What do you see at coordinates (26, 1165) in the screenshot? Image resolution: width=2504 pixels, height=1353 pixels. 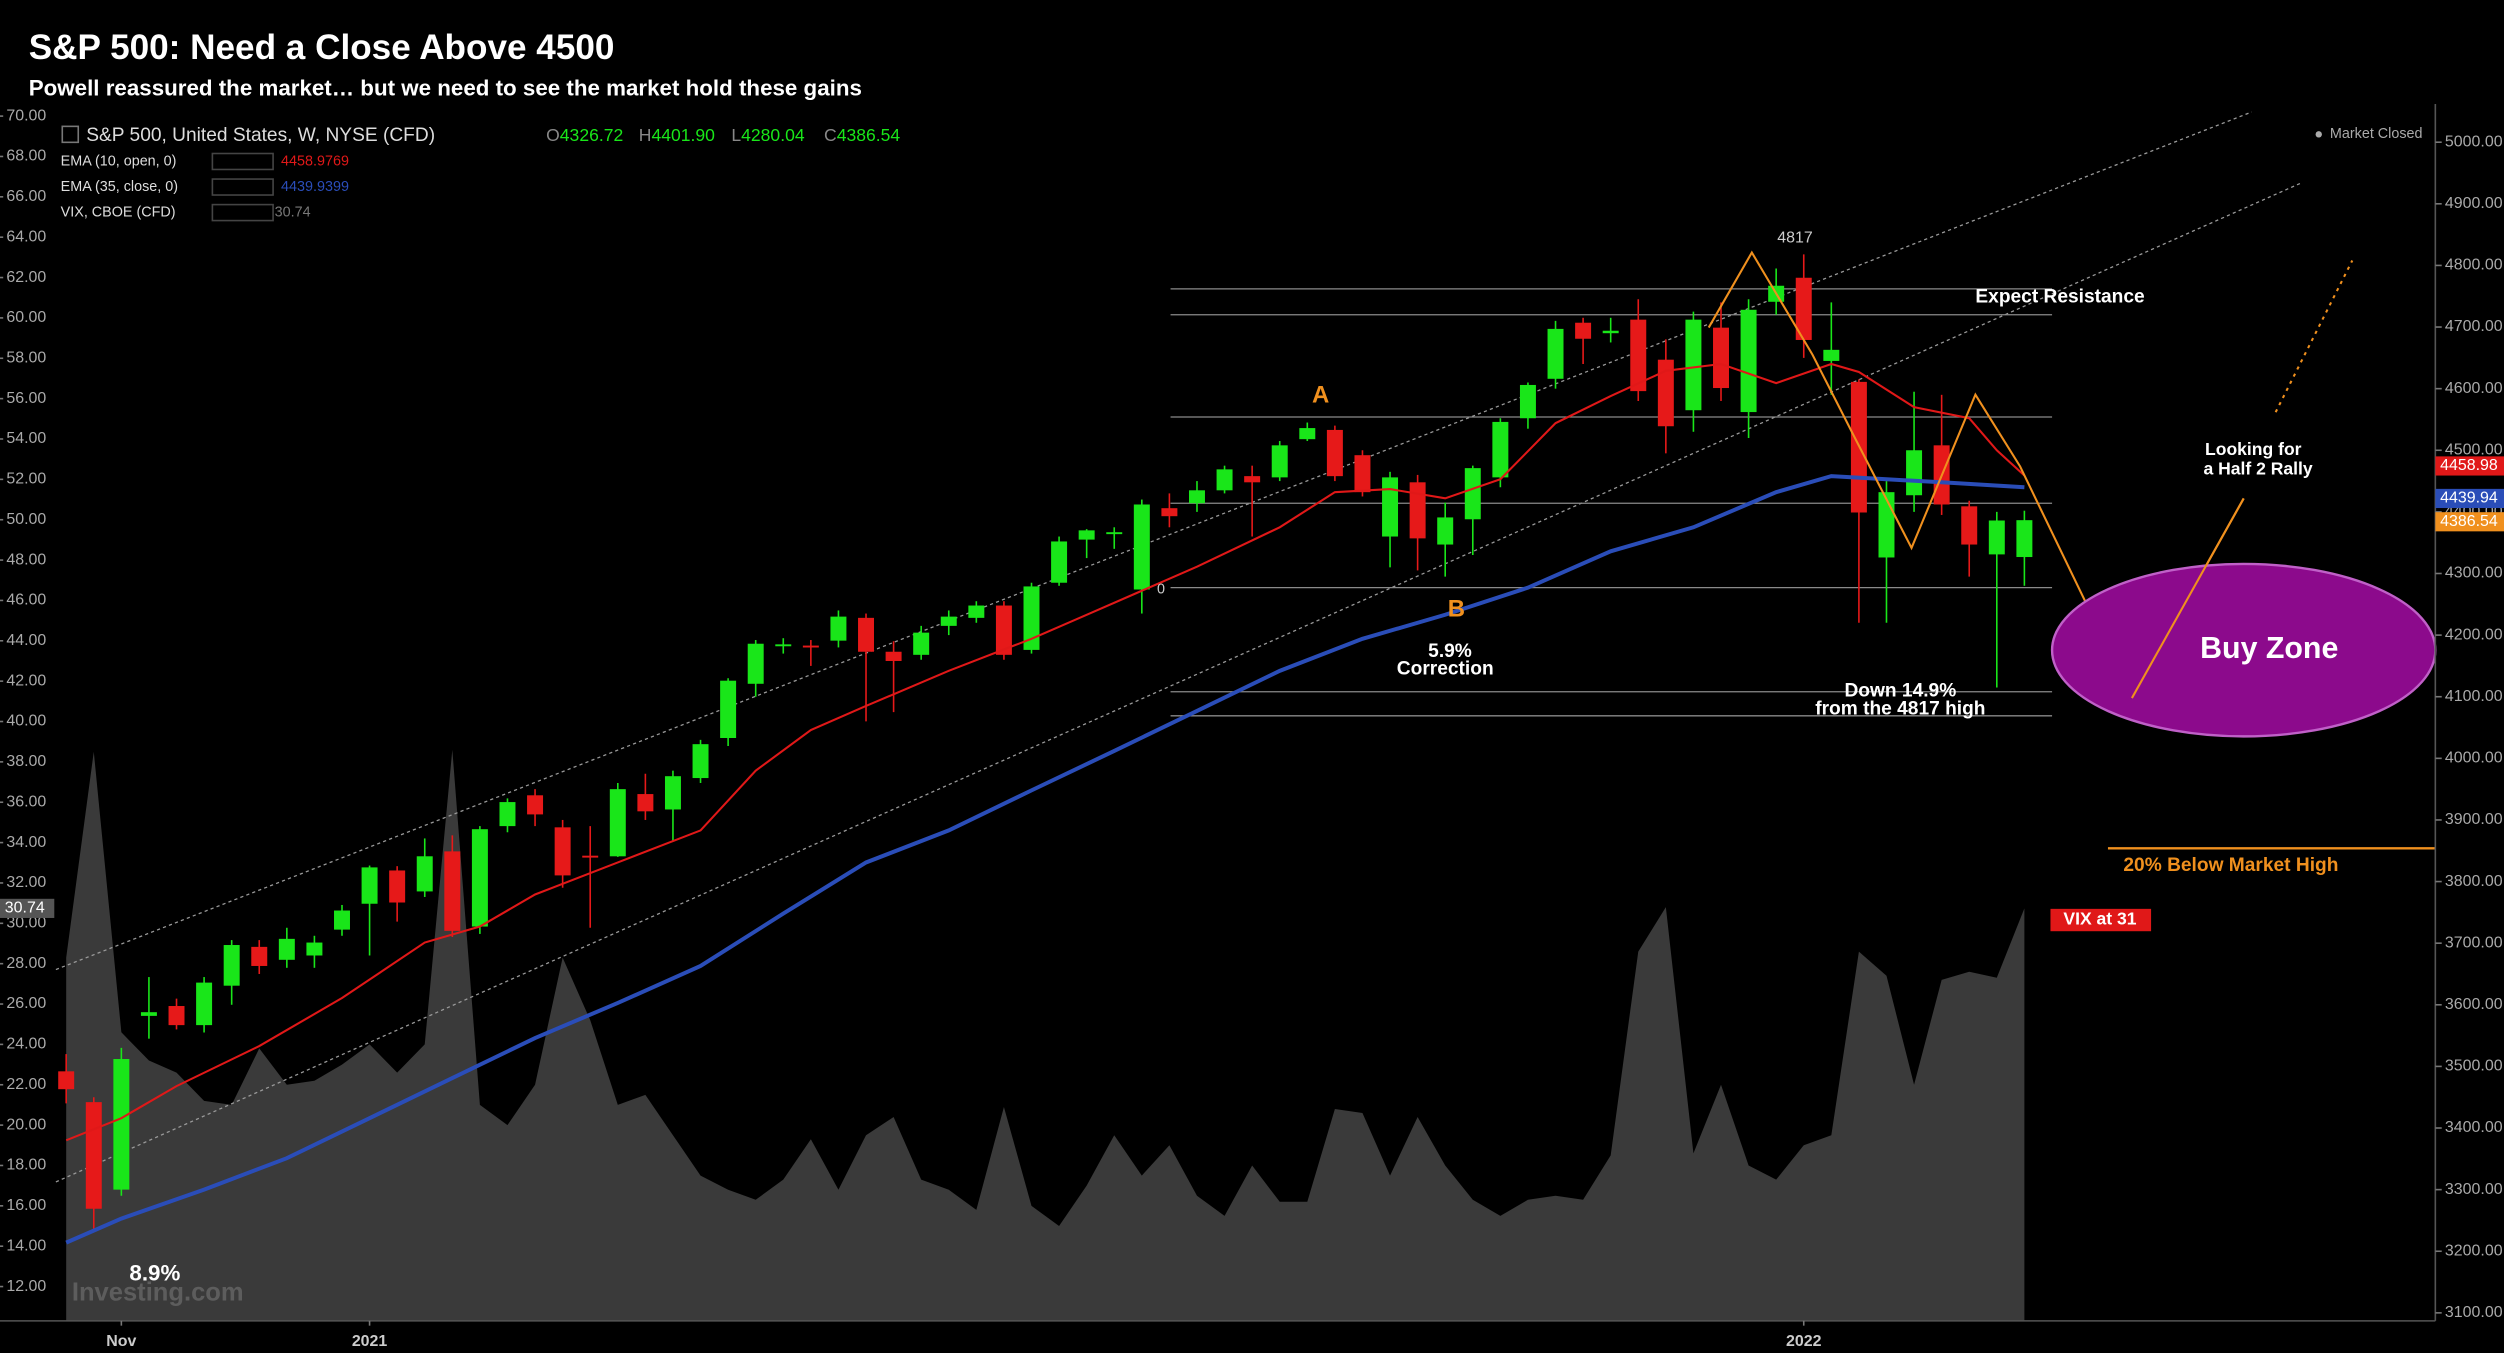 I see `y2-tick-label: 18.00` at bounding box center [26, 1165].